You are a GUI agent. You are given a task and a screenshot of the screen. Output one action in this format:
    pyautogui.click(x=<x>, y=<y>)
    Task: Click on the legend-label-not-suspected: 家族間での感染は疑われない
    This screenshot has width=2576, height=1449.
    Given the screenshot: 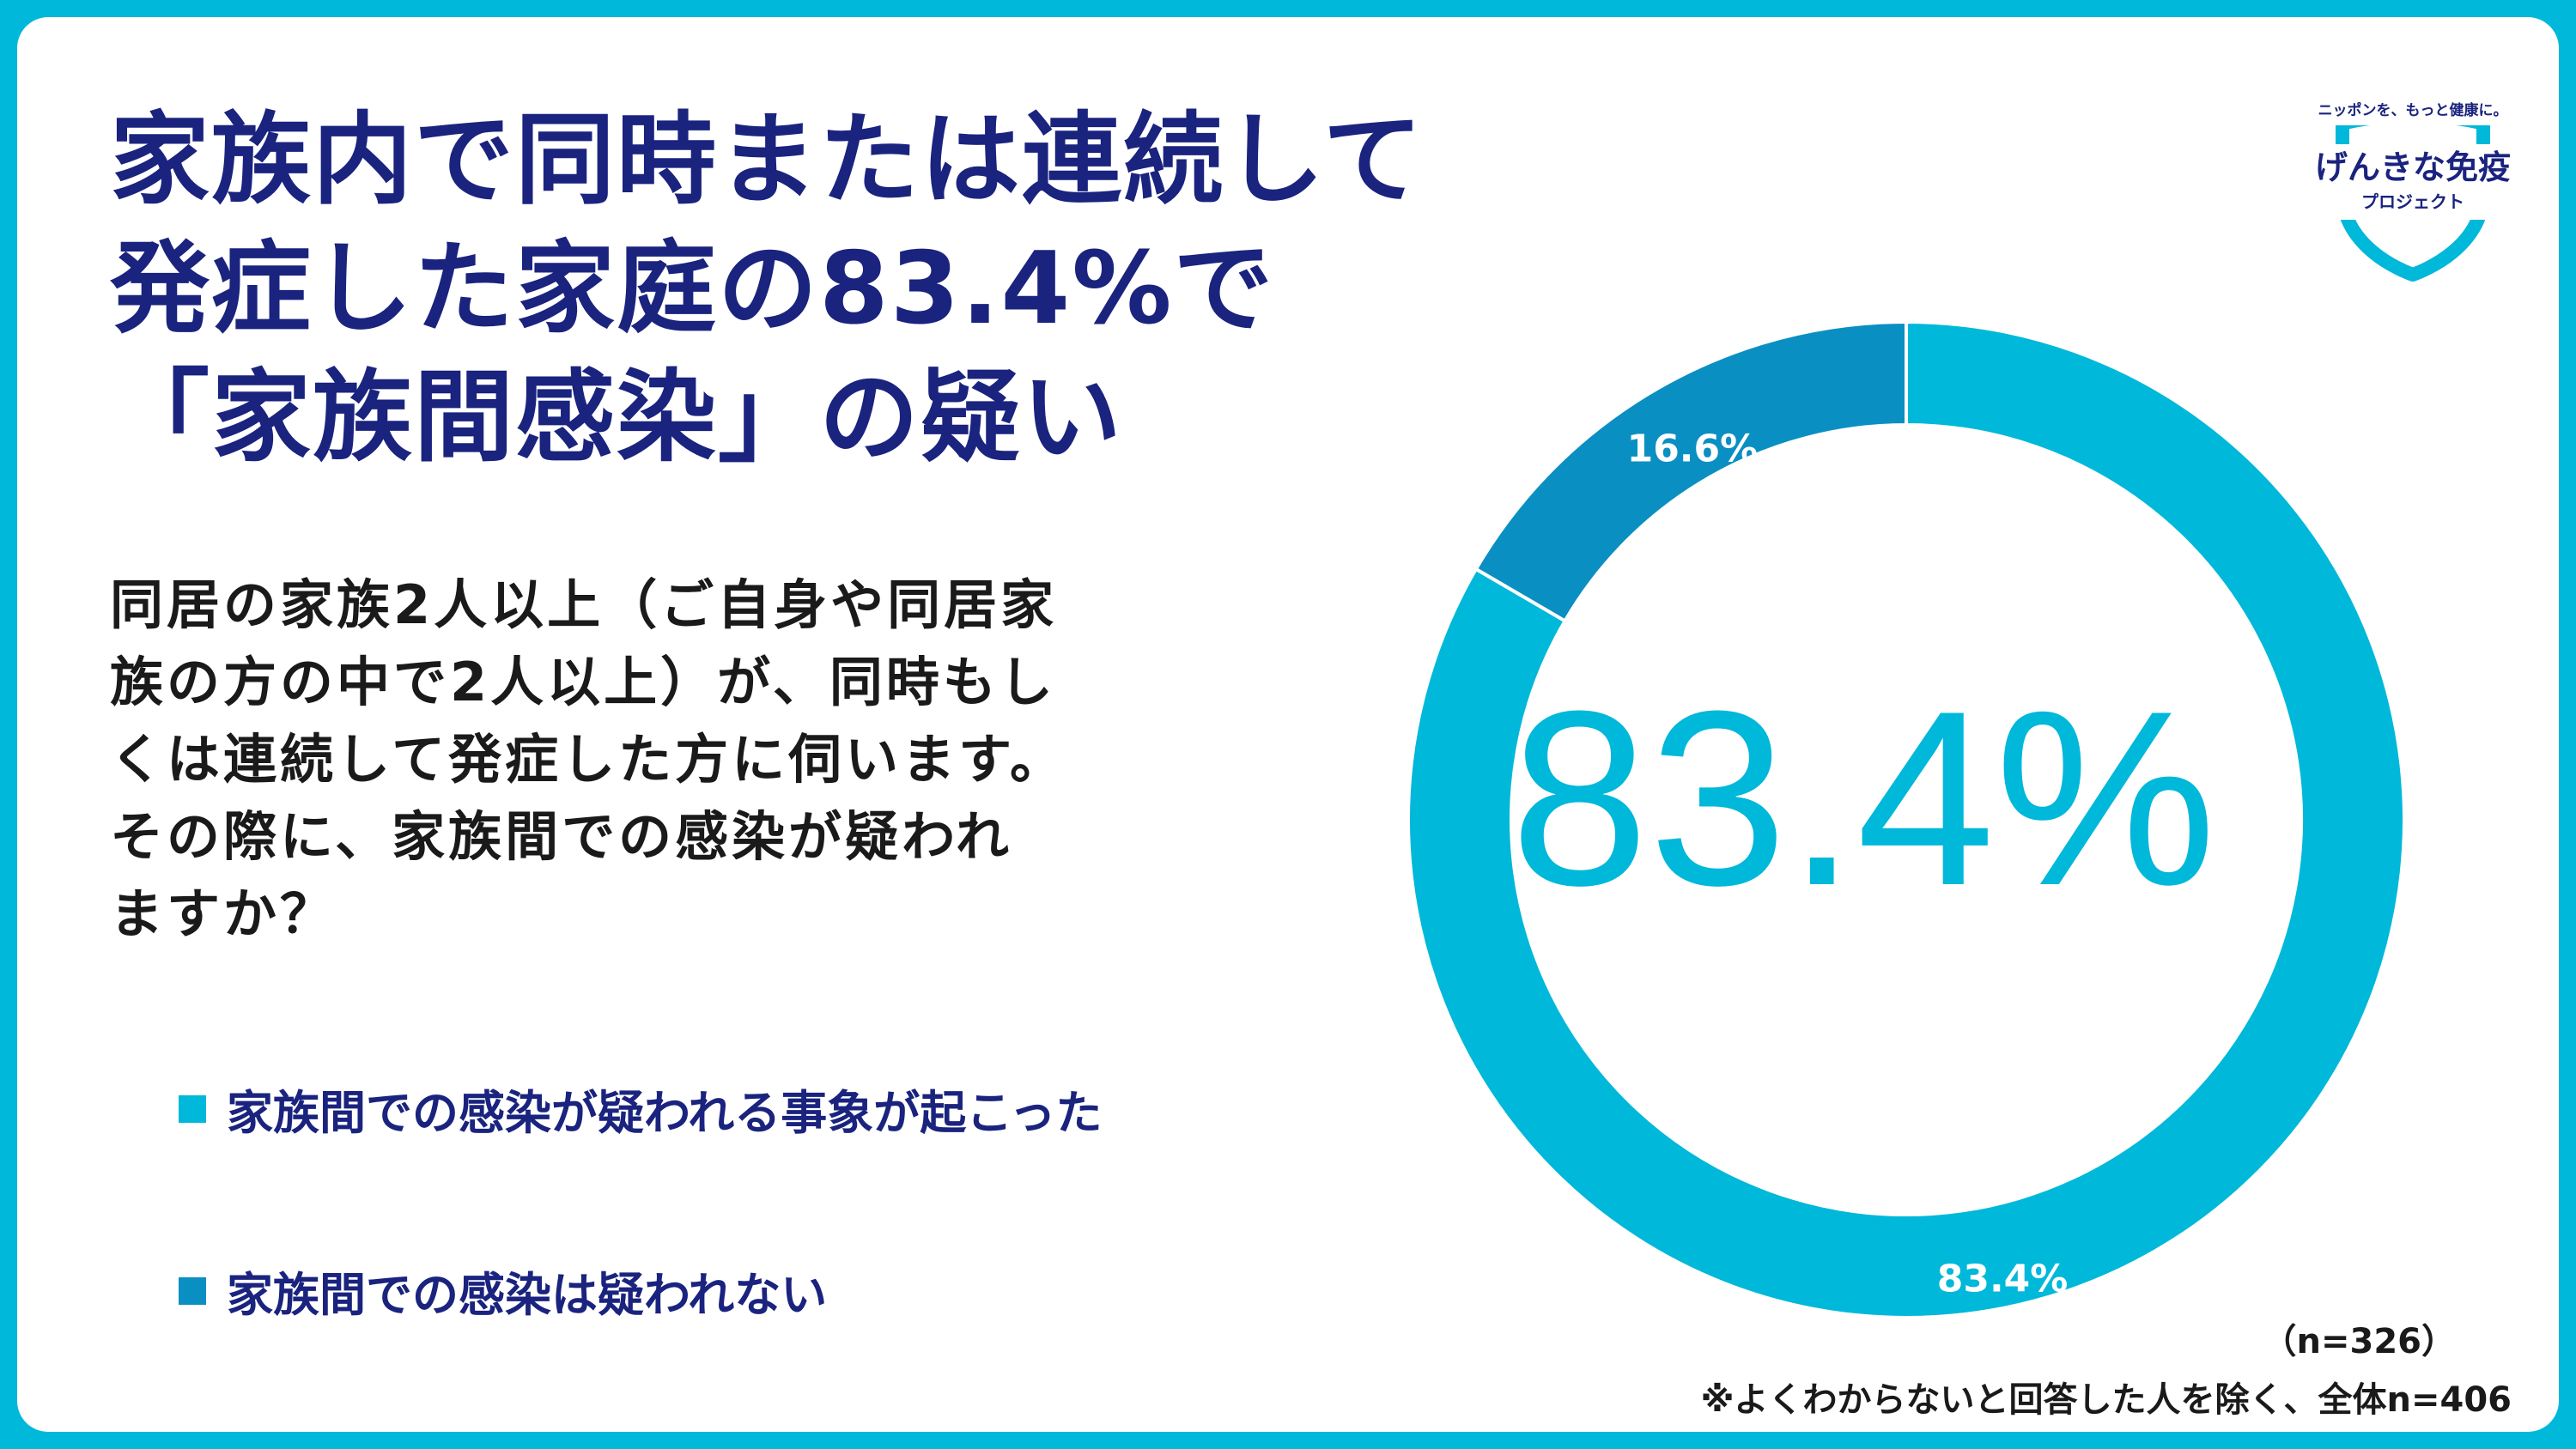 What is the action you would take?
    pyautogui.click(x=527, y=1295)
    